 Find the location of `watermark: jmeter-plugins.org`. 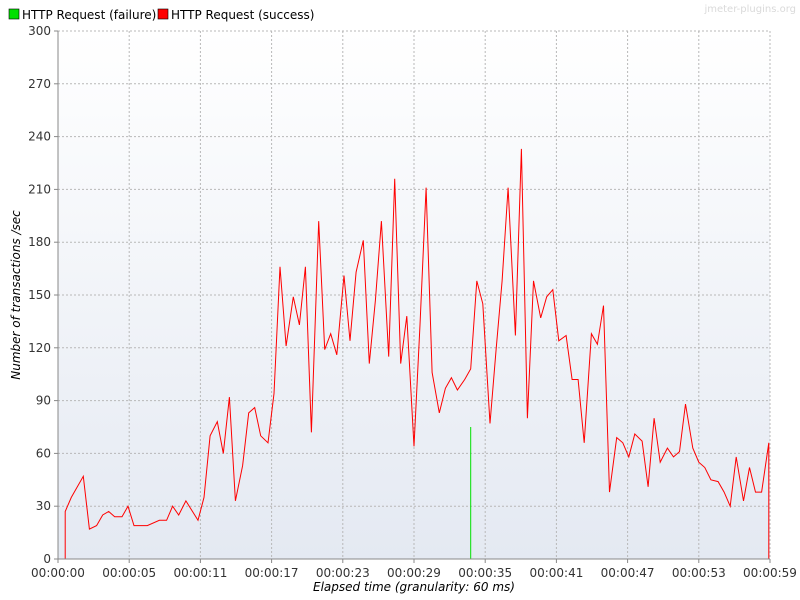

watermark: jmeter-plugins.org is located at coordinates (749, 9).